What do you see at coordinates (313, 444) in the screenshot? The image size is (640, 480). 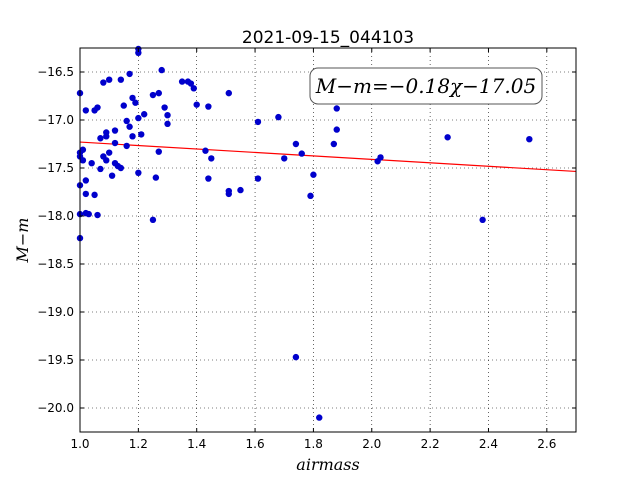 I see `x-tick-label: 1.8` at bounding box center [313, 444].